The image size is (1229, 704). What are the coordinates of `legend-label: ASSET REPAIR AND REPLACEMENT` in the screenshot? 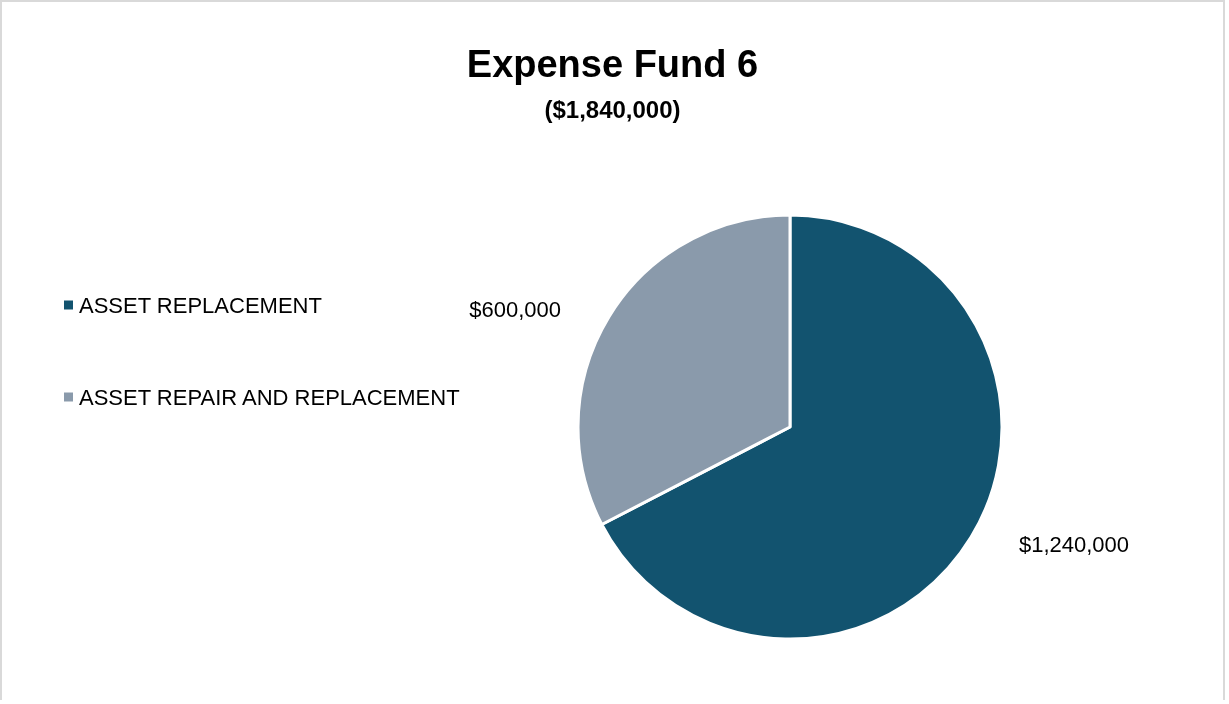 It's located at (269, 397).